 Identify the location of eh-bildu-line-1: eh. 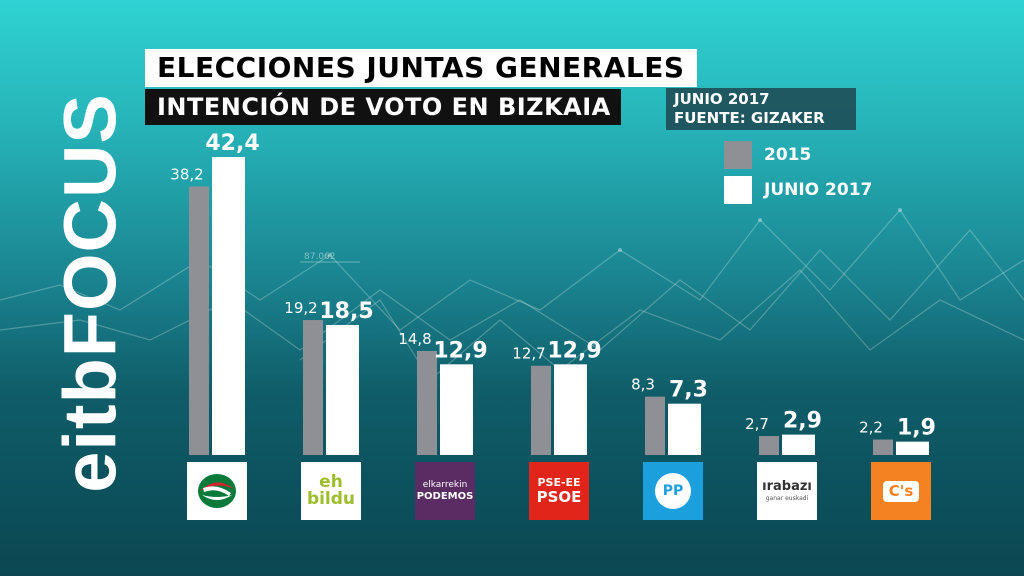
(331, 482).